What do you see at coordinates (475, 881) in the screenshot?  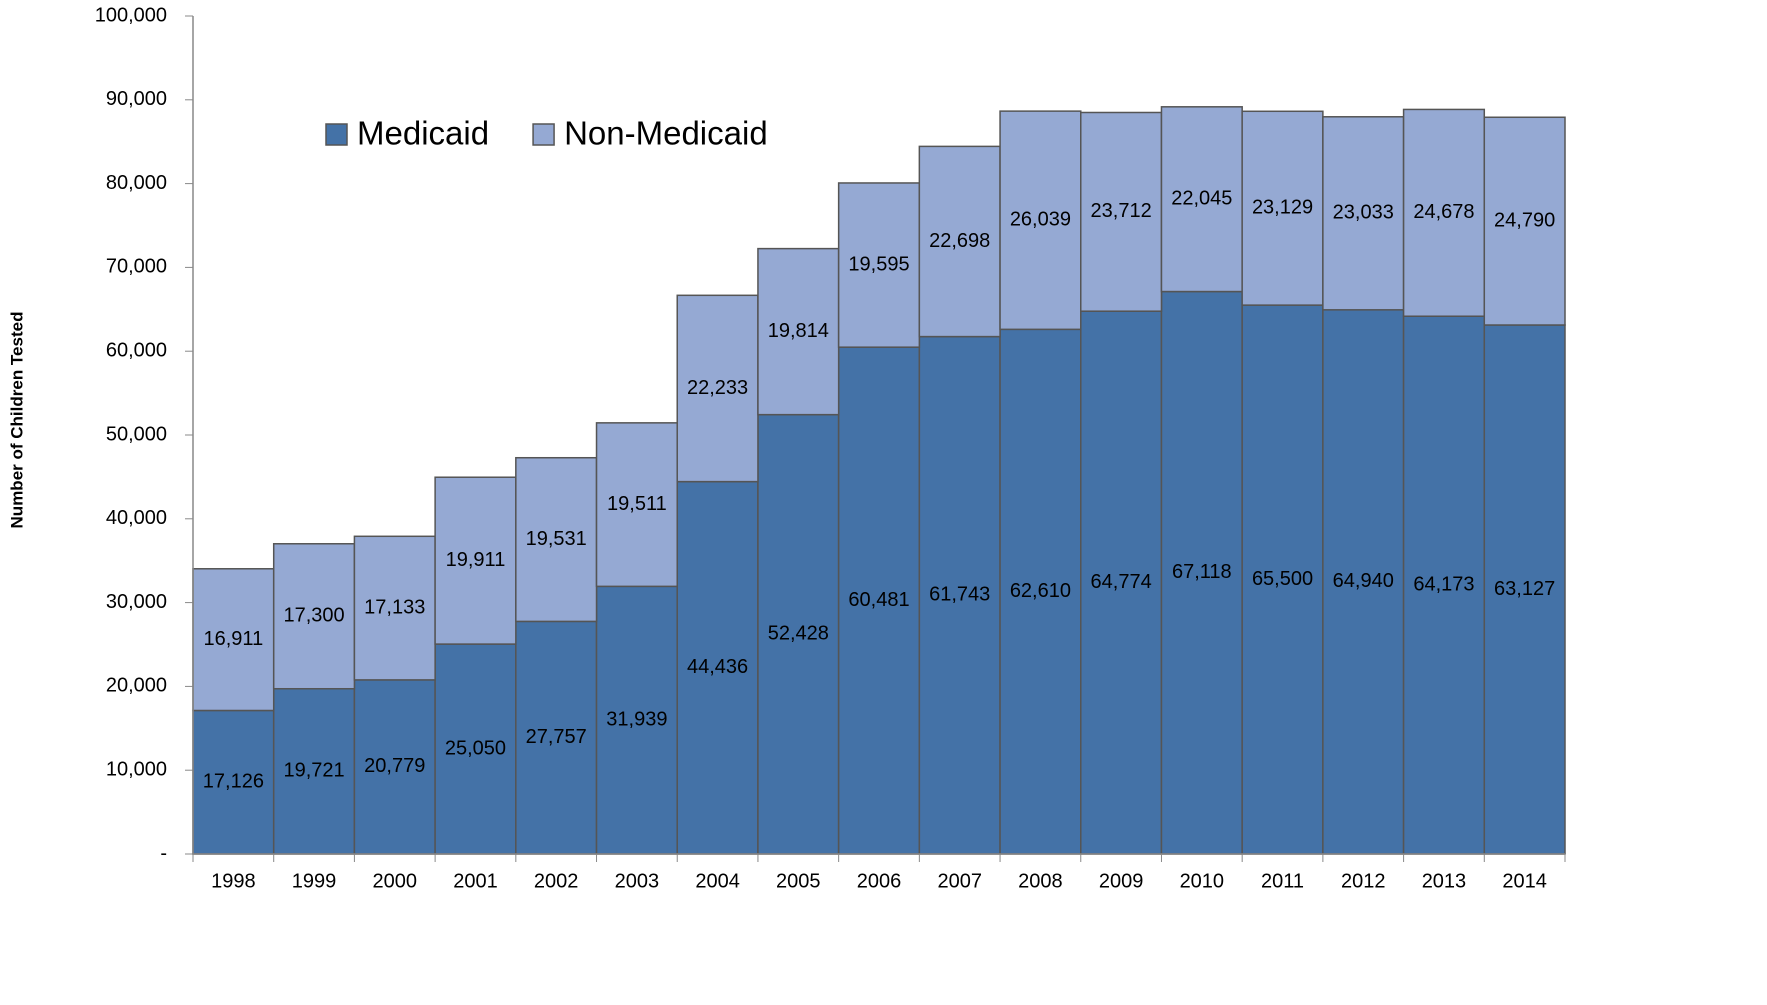 I see `x-tick-label: 2001` at bounding box center [475, 881].